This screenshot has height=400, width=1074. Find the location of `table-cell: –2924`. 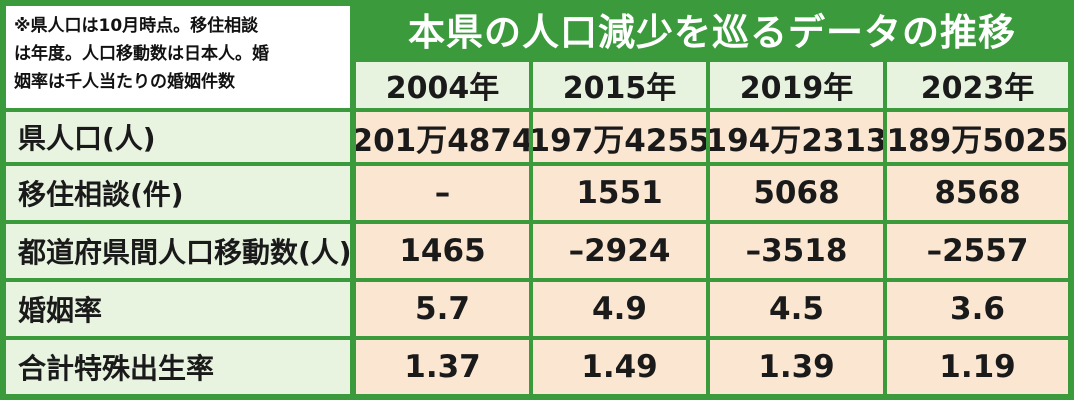

table-cell: –2924 is located at coordinates (619, 251).